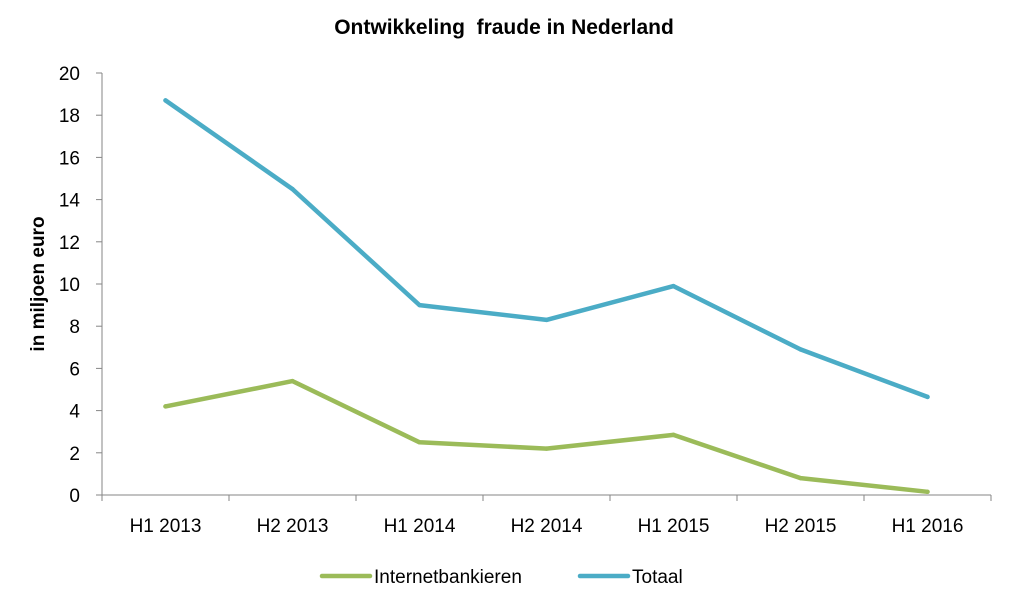 The width and height of the screenshot is (1009, 607). I want to click on legend: Internetbankieren Totaal, so click(501, 577).